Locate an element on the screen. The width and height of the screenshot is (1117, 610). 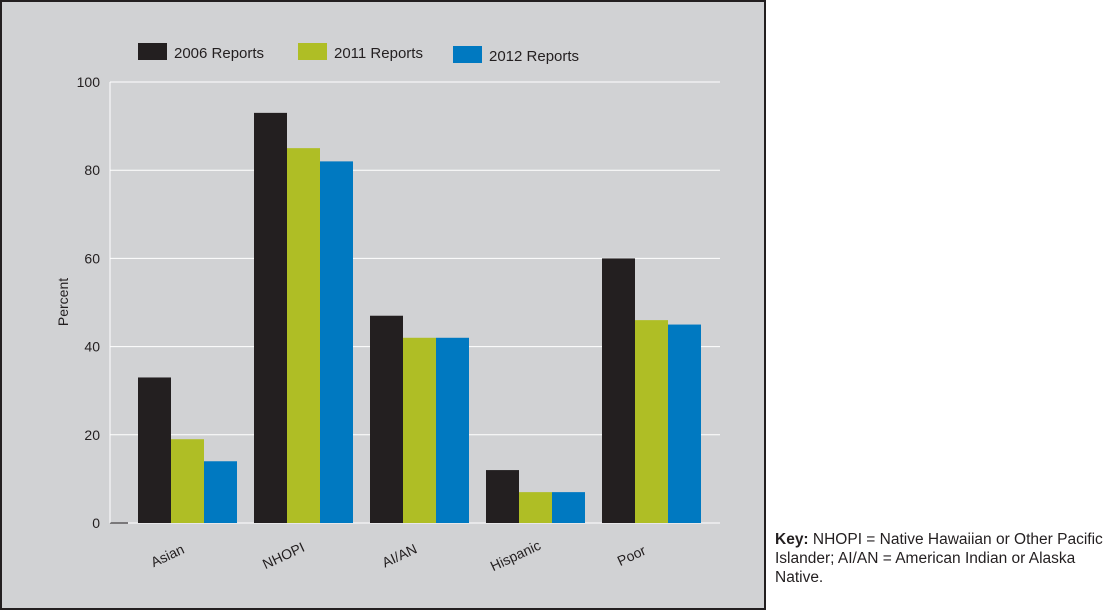
y-axis-title: Percent is located at coordinates (63, 302).